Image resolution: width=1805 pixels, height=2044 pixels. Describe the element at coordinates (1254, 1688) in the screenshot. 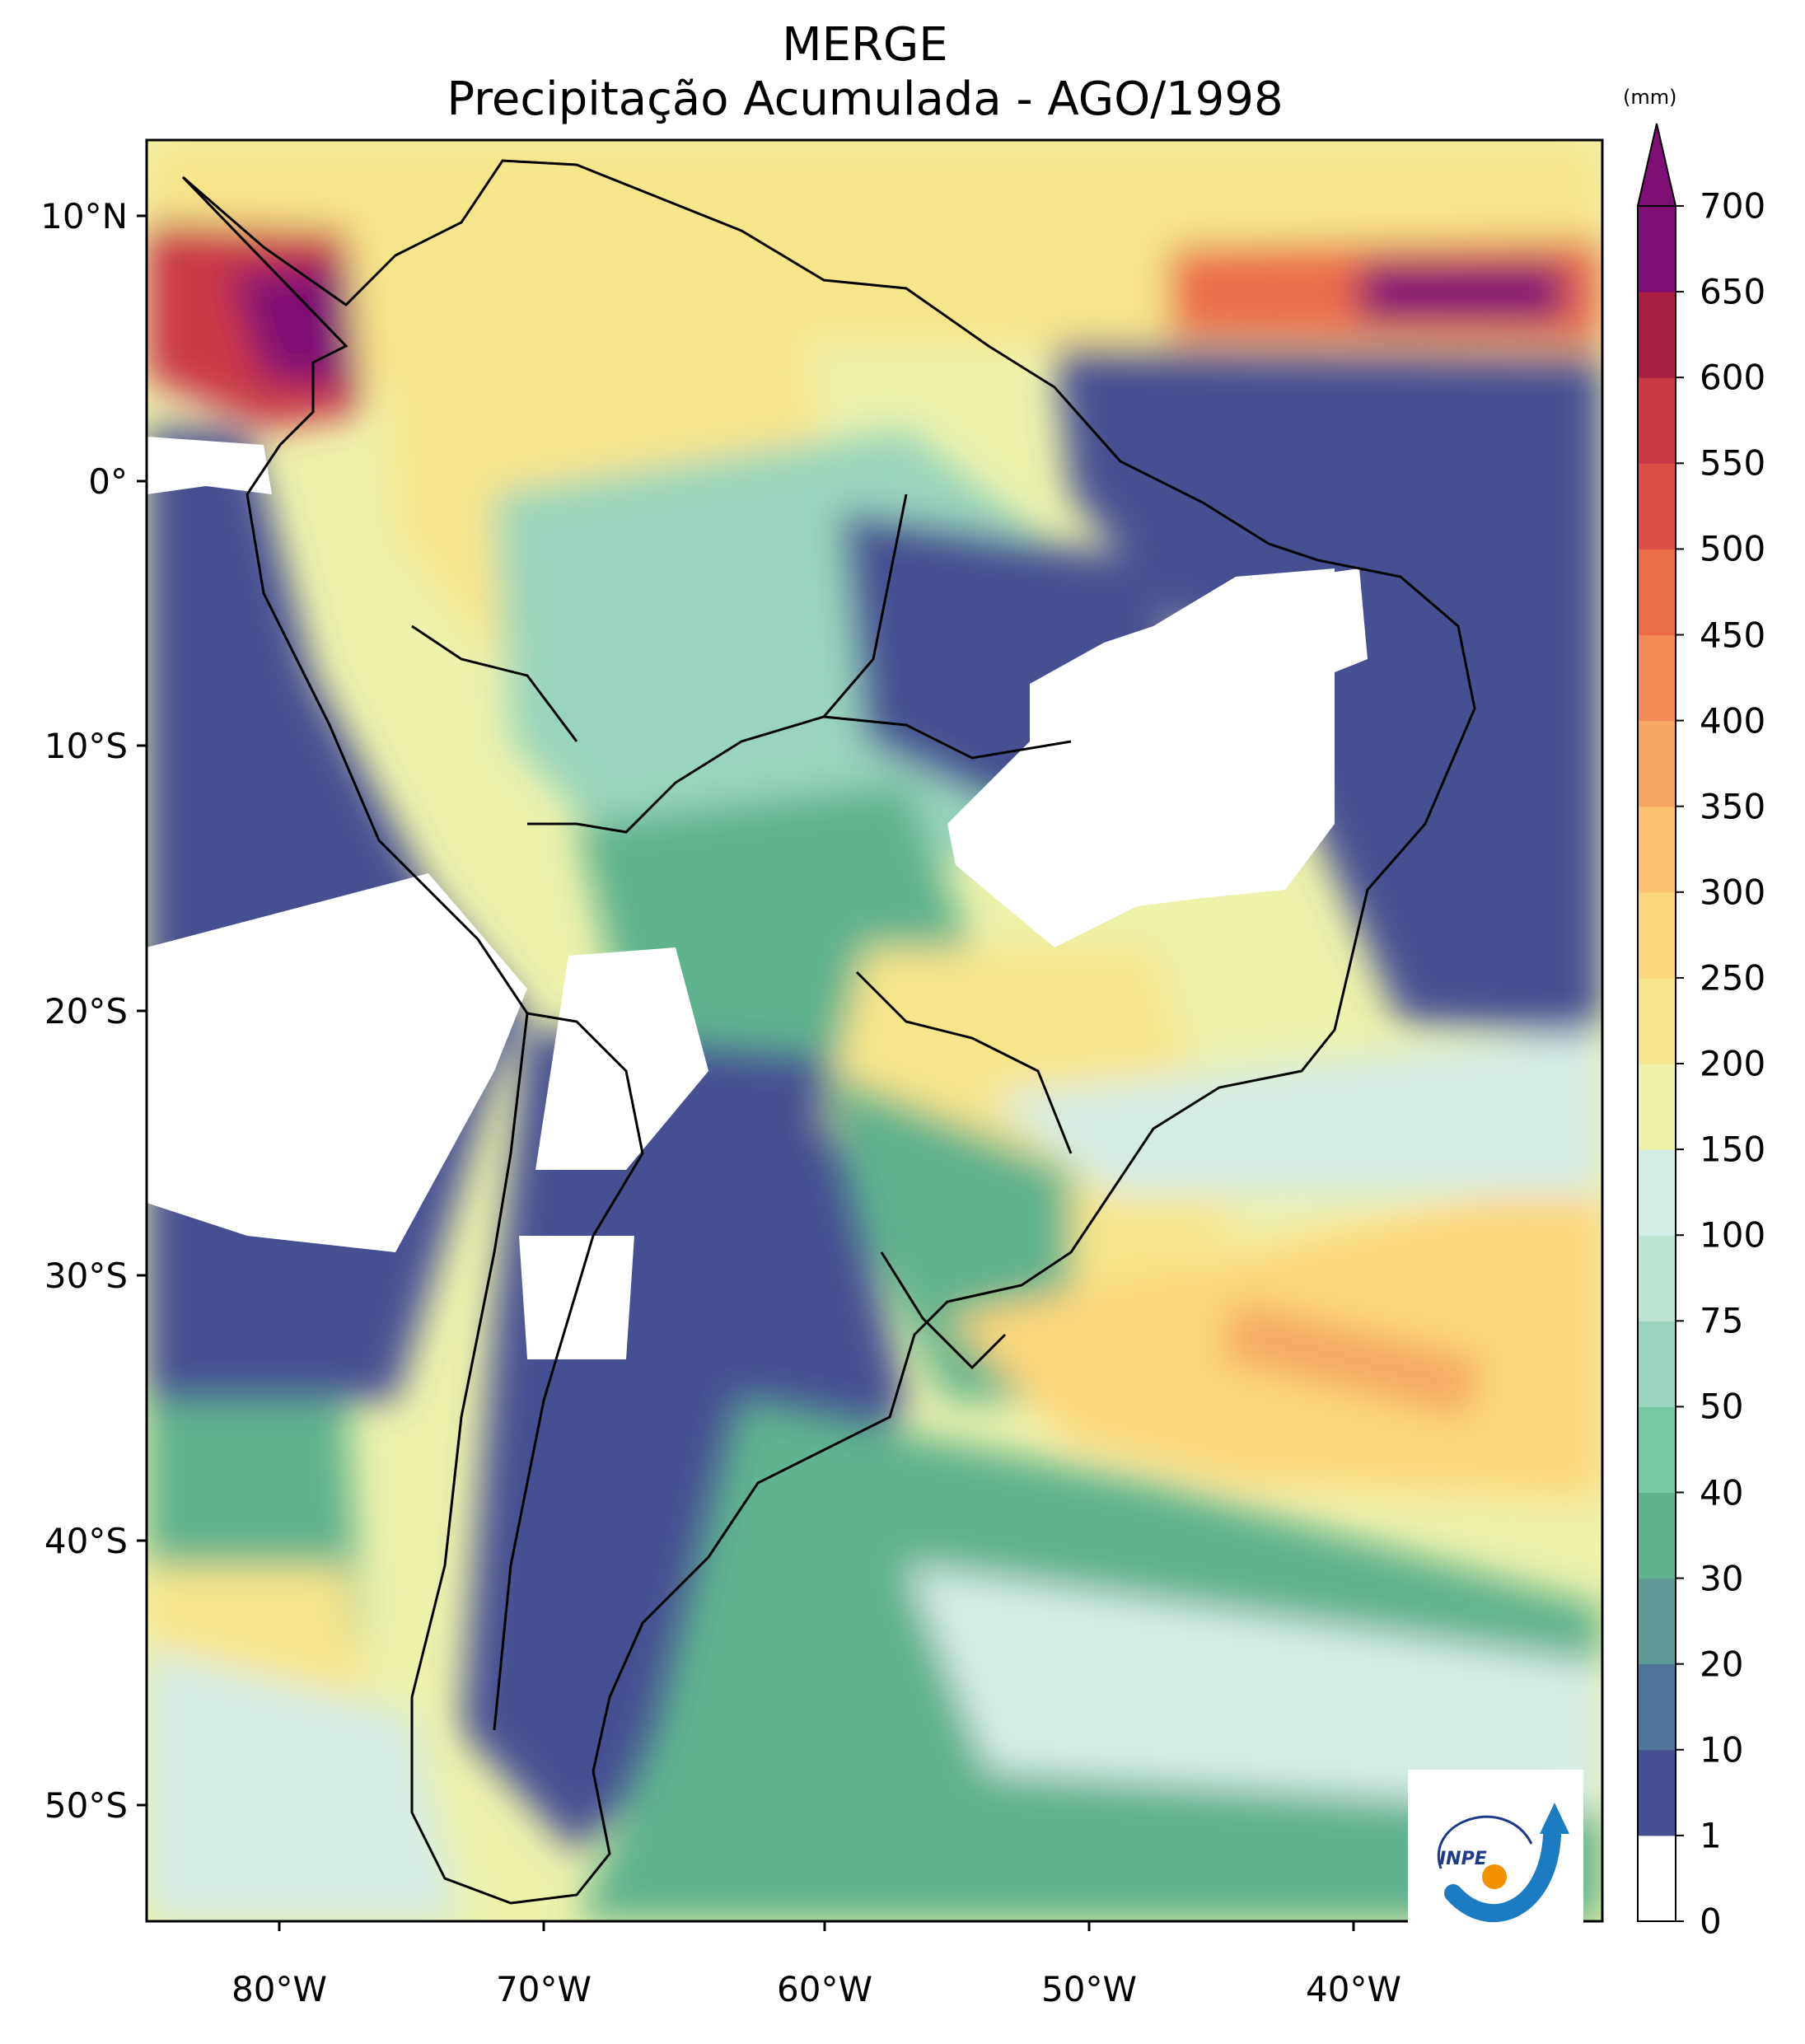

I see `south-atlantic-light` at that location.